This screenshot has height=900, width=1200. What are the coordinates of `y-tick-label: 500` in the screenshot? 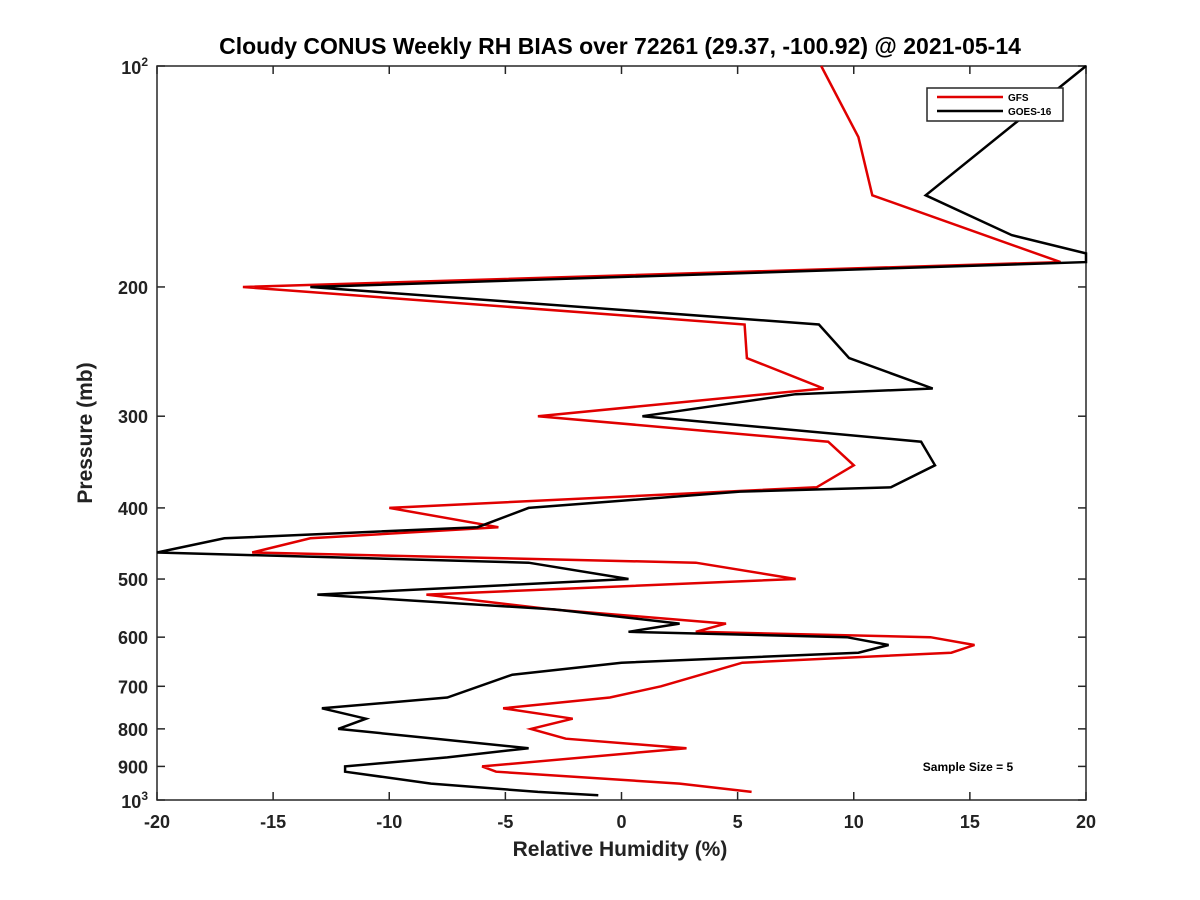 It's located at (133, 580).